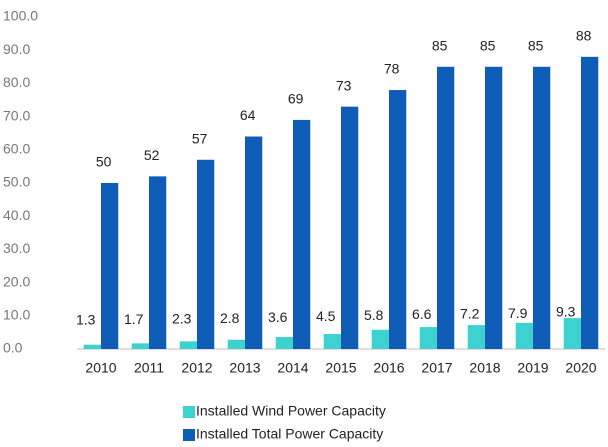  What do you see at coordinates (16, 248) in the screenshot?
I see `y-tick-label: 30.0` at bounding box center [16, 248].